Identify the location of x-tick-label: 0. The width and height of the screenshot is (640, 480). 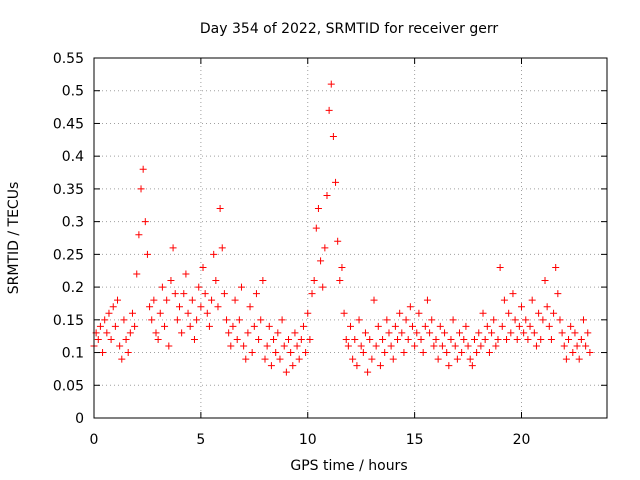
(94, 440).